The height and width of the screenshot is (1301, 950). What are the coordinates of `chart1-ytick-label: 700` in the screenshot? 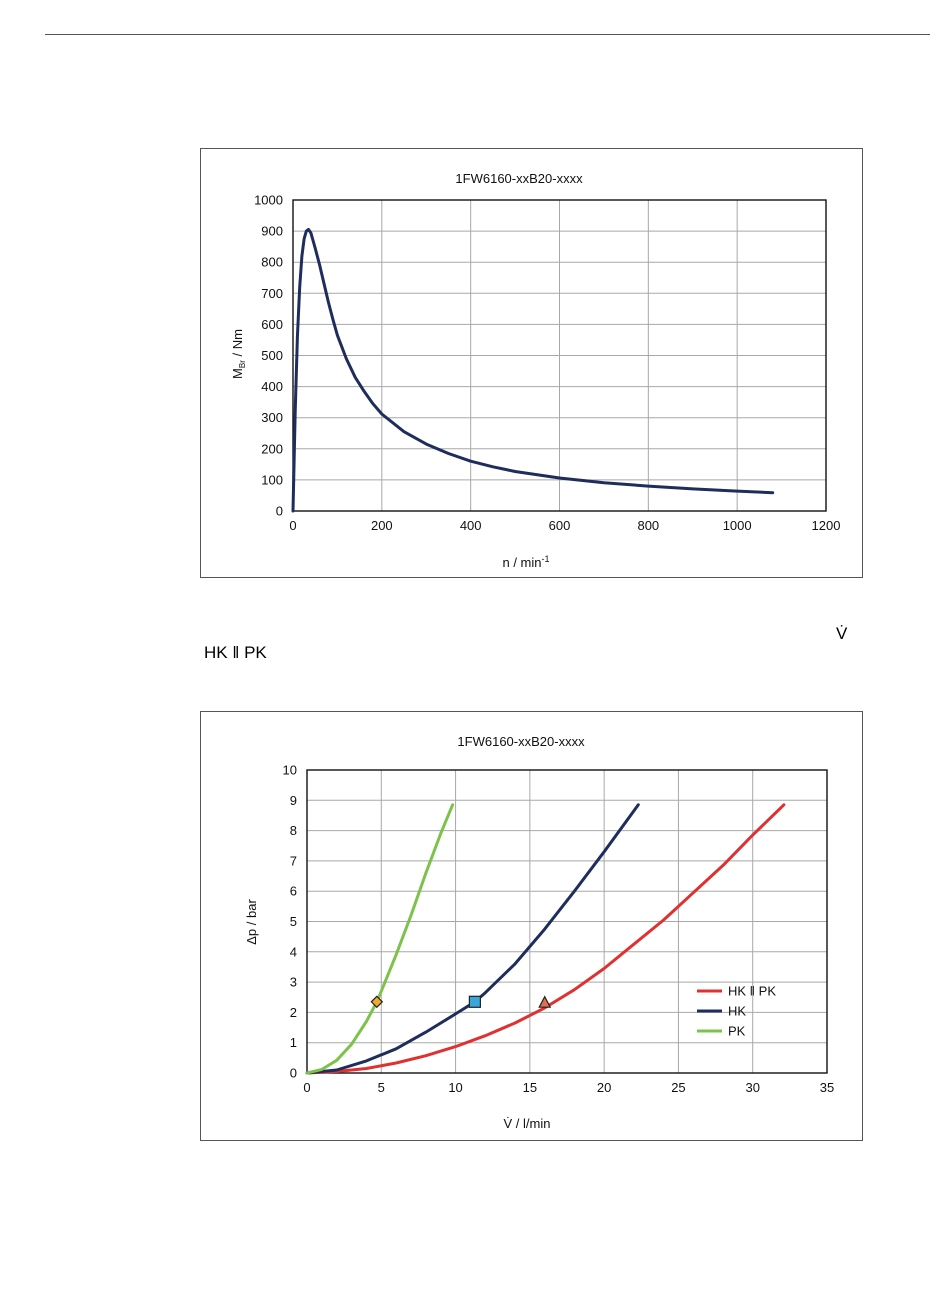 It's located at (272, 293).